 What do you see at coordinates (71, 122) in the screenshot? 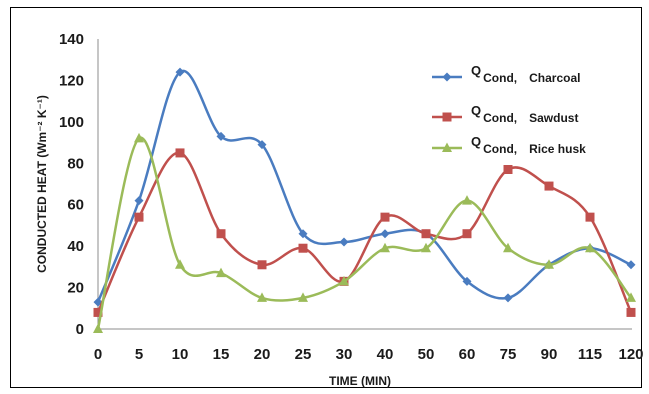
I see `y-tick-label: 100` at bounding box center [71, 122].